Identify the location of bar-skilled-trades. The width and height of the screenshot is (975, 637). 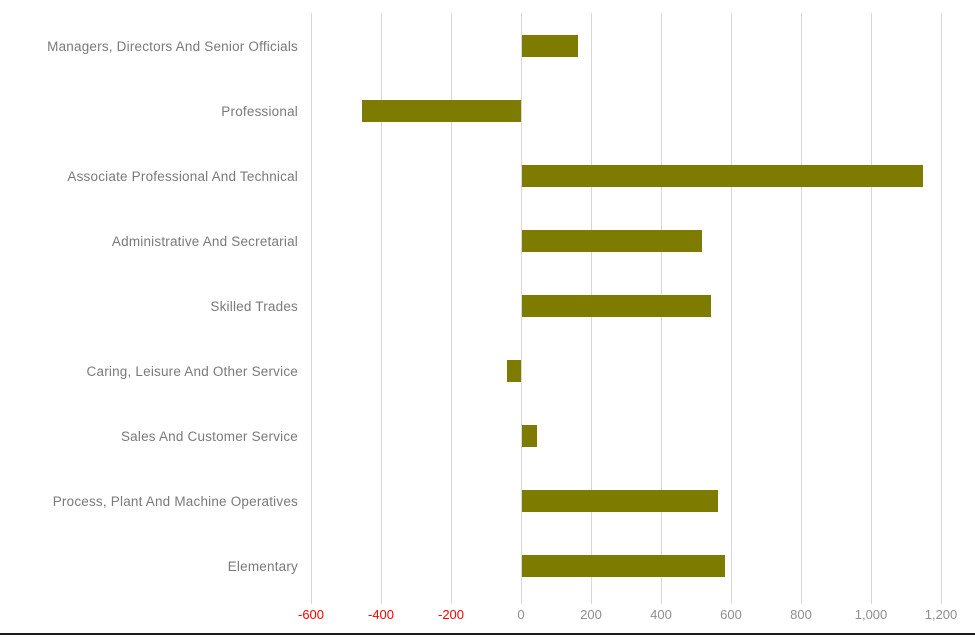
(616, 305).